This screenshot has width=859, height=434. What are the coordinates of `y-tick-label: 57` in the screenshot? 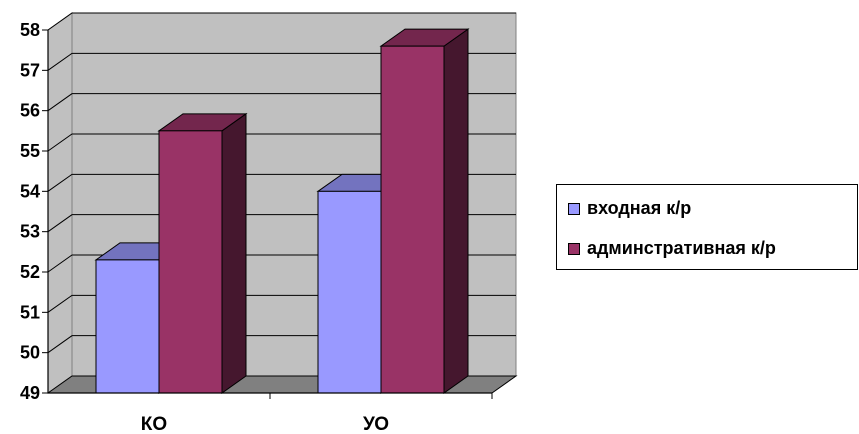 It's located at (30, 70).